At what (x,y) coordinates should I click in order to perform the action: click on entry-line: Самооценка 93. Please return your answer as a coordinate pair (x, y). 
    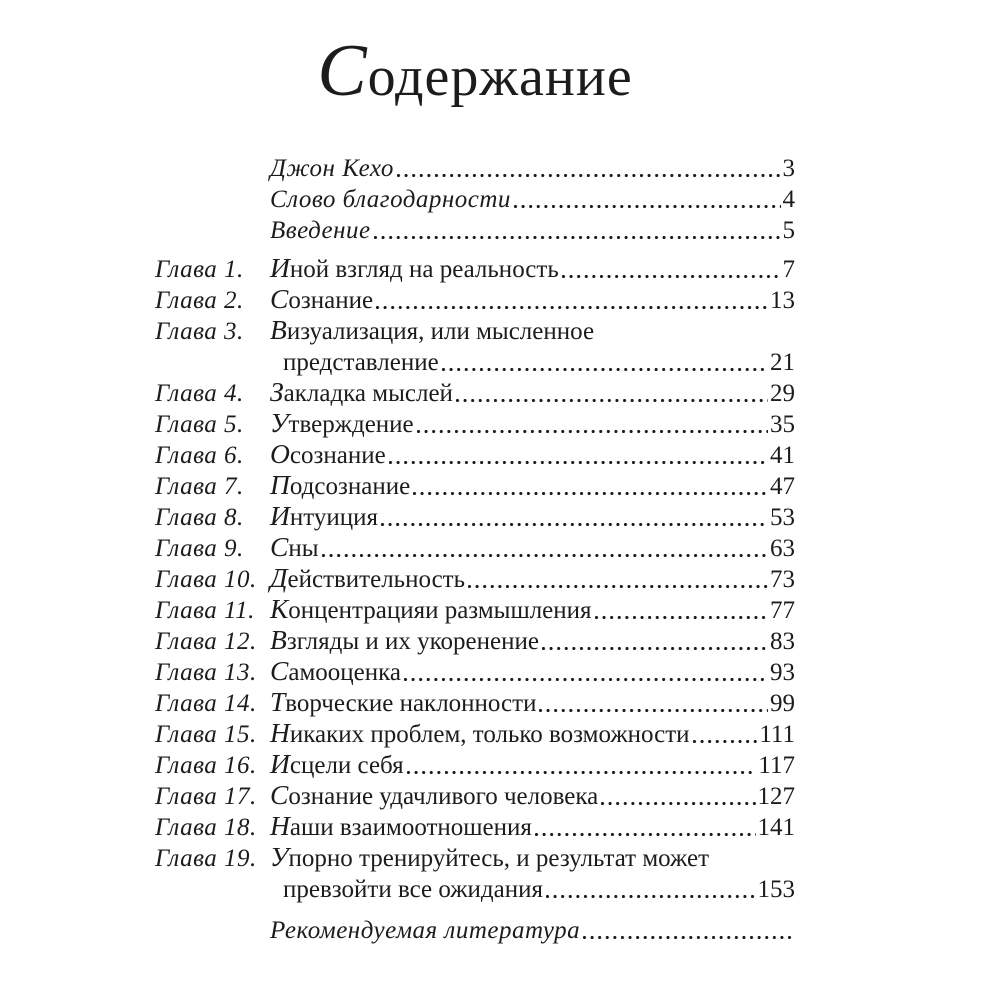
    Looking at the image, I should click on (532, 671).